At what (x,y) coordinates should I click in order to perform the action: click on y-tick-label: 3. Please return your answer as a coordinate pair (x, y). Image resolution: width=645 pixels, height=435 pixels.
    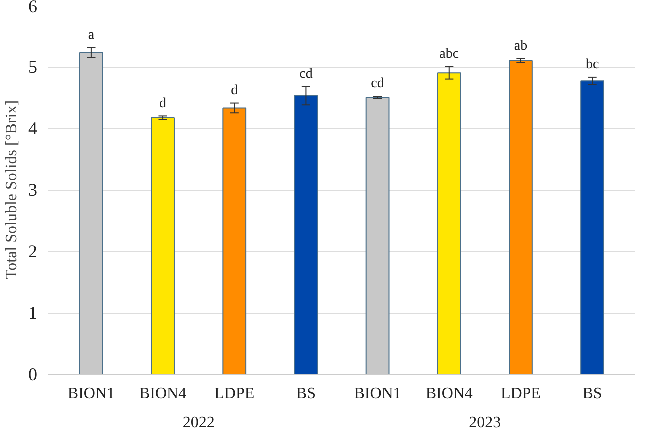
    Looking at the image, I should click on (33, 190).